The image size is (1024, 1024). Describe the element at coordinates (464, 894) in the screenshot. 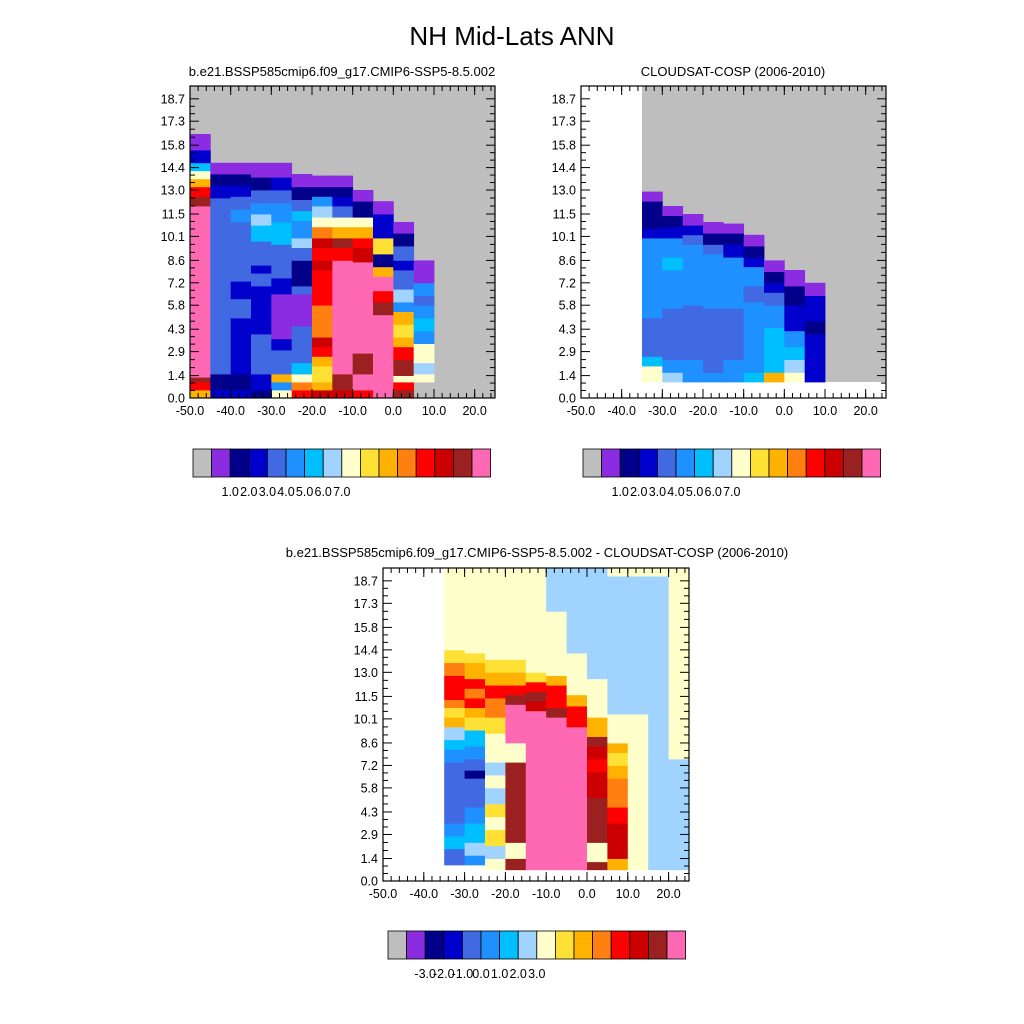

I see `x-tick-label: -30.0` at that location.